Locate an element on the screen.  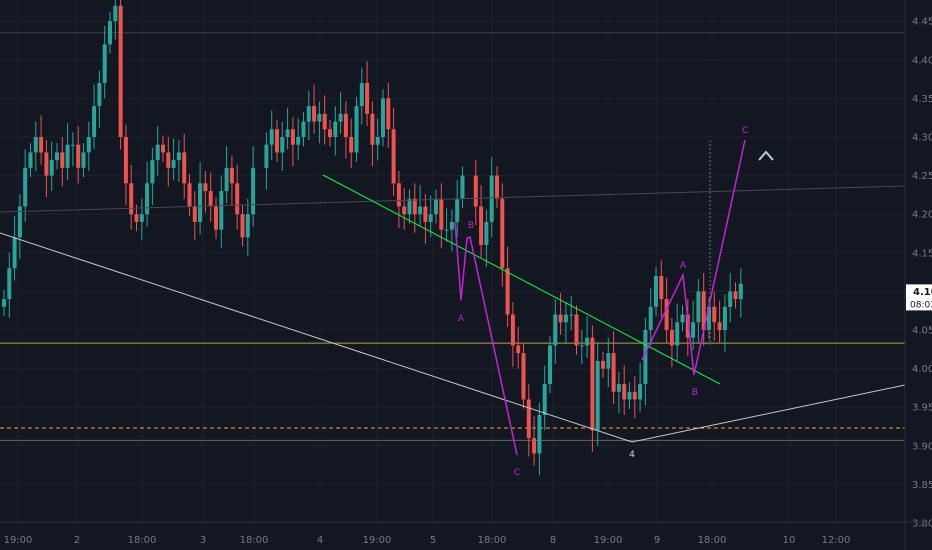
x-tick-label: 2 is located at coordinates (77, 540).